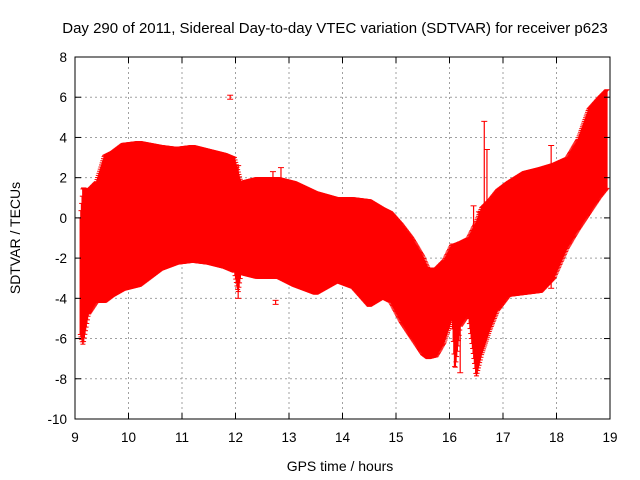 This screenshot has height=480, width=640. I want to click on x-tick-label: 17, so click(502, 437).